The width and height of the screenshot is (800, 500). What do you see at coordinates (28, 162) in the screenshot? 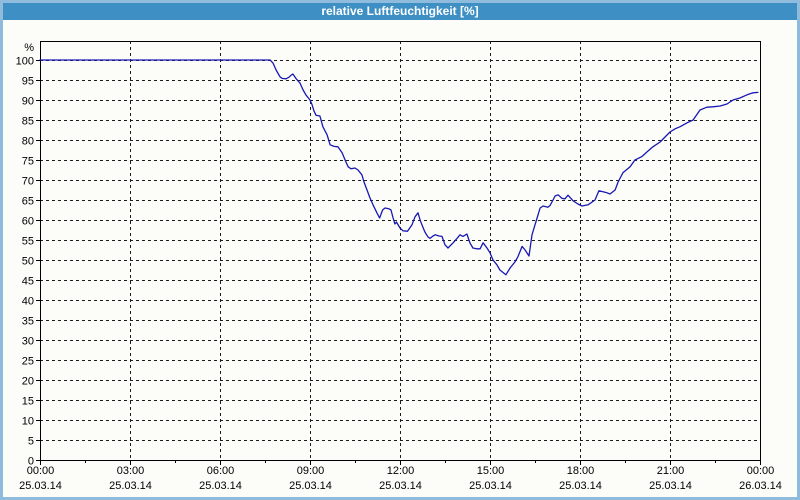
I see `svg-text: 75` at bounding box center [28, 162].